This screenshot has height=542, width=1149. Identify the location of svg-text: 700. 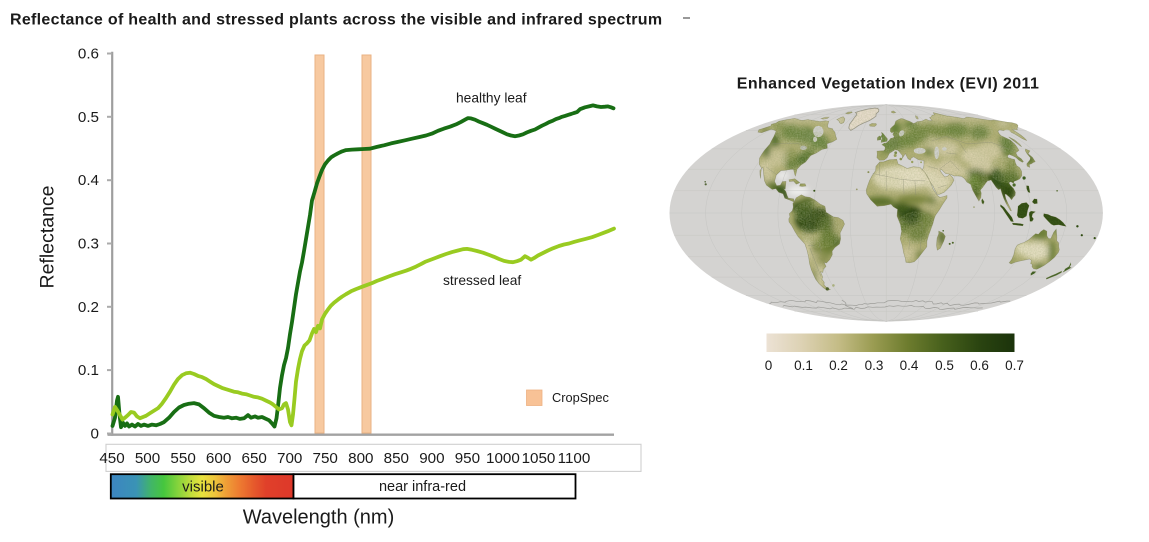
(289, 458).